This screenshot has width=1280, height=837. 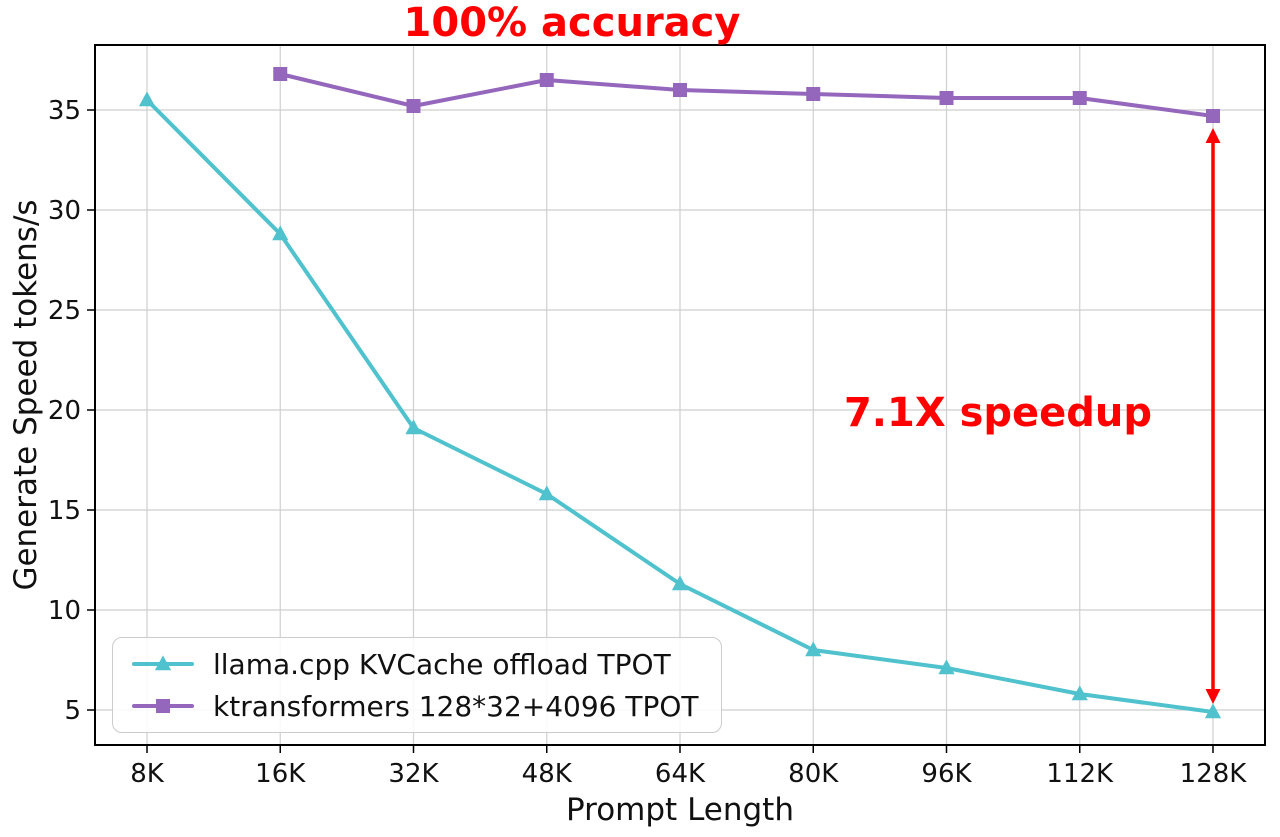 What do you see at coordinates (64, 411) in the screenshot?
I see `y-tick-label: 20` at bounding box center [64, 411].